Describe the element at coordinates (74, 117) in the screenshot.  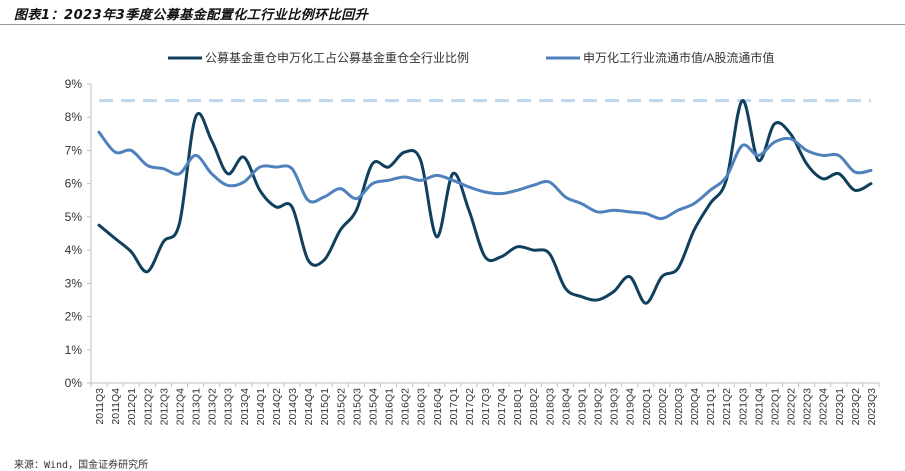
I see `y-tick-label: 8%` at that location.